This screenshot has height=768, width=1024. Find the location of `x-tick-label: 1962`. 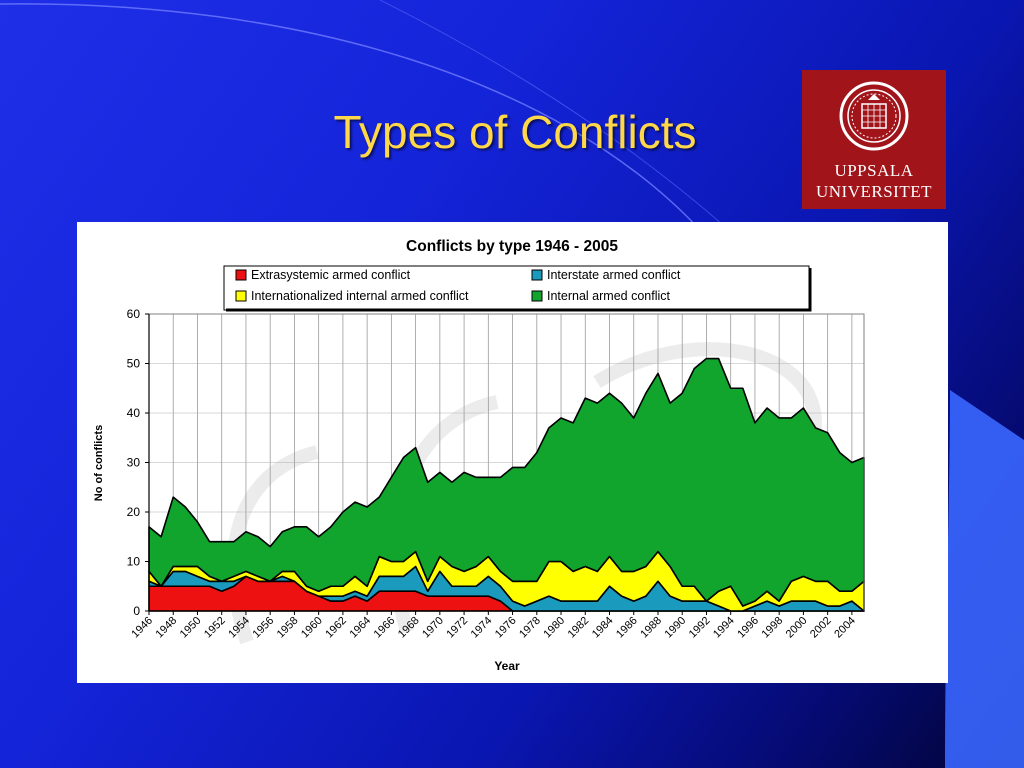

x-tick-label: 1962 is located at coordinates (336, 628).